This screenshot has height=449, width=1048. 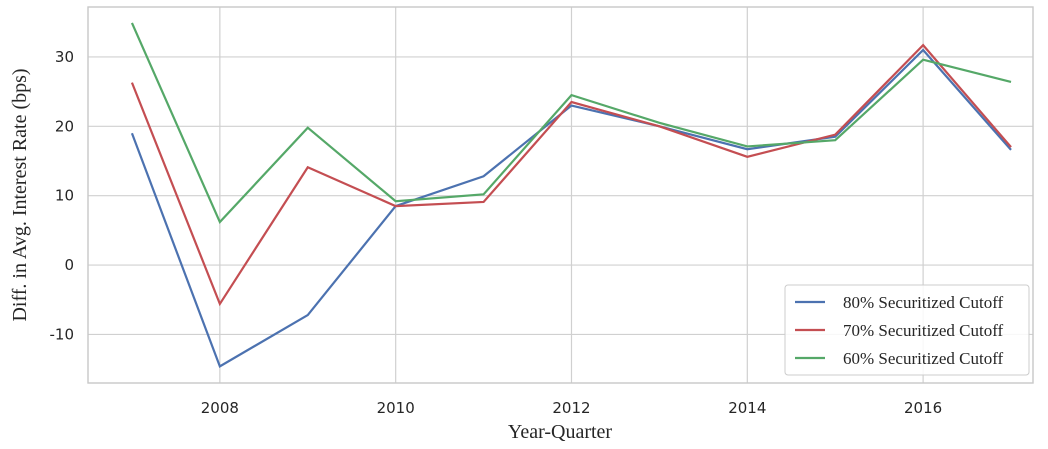 What do you see at coordinates (62, 334) in the screenshot?
I see `y-tick-label: -10` at bounding box center [62, 334].